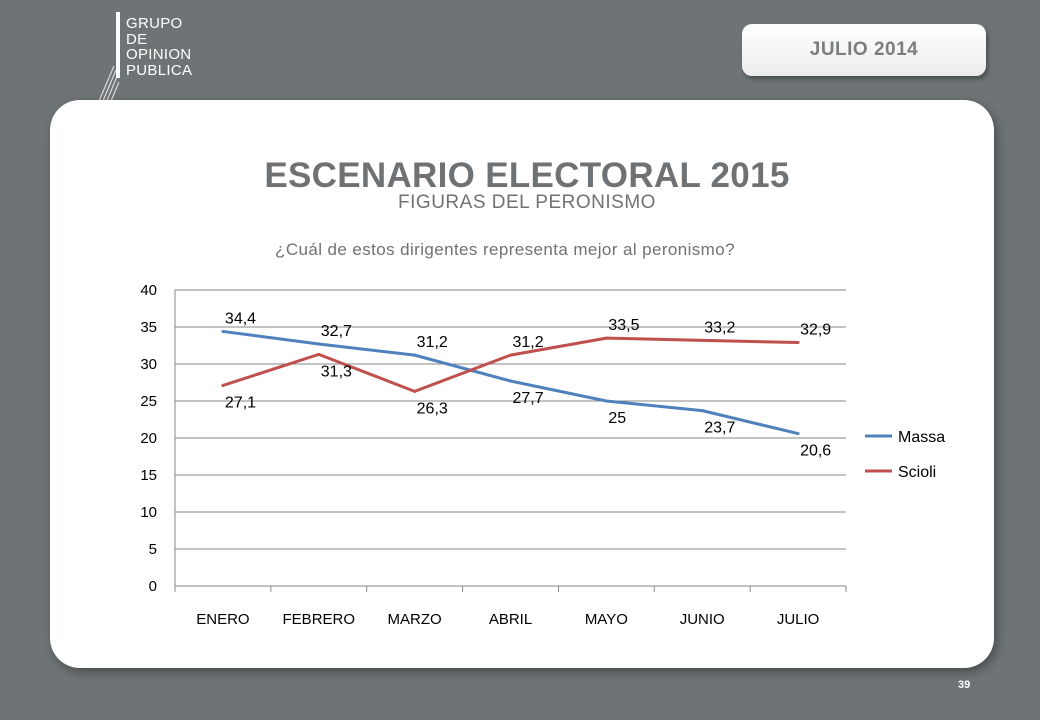 This screenshot has width=1040, height=720. Describe the element at coordinates (240, 318) in the screenshot. I see `data-label-massa: 34,4` at that location.